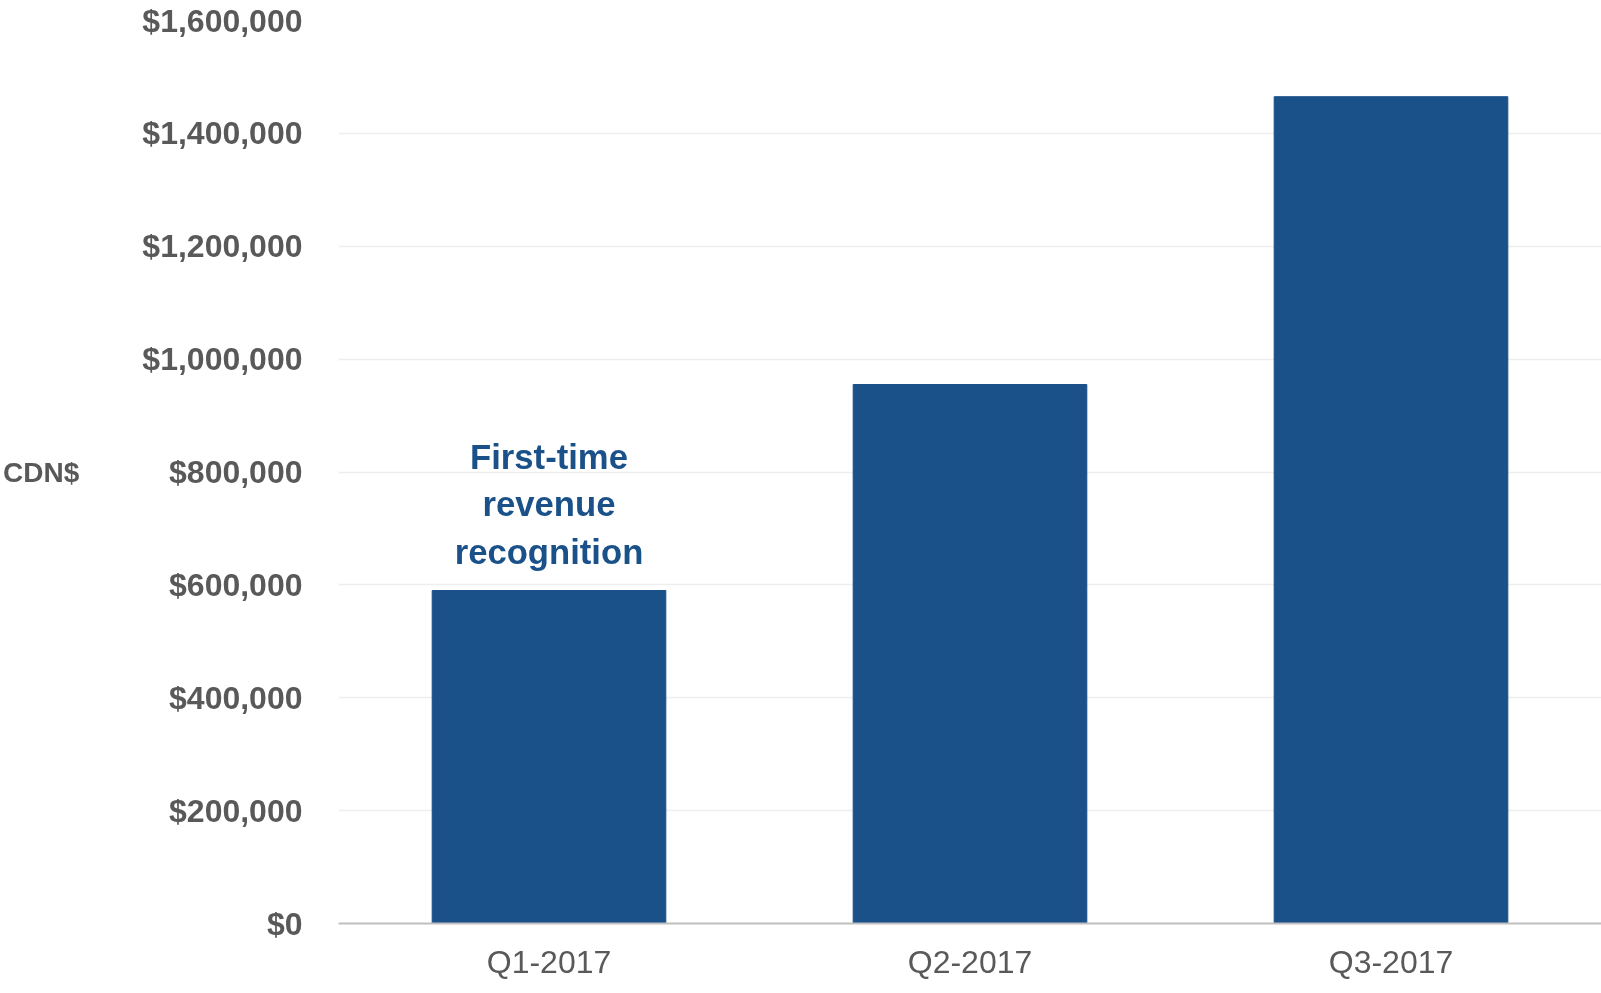 The height and width of the screenshot is (993, 1601). Describe the element at coordinates (970, 961) in the screenshot. I see `x-tick-label: Q2-2017` at that location.